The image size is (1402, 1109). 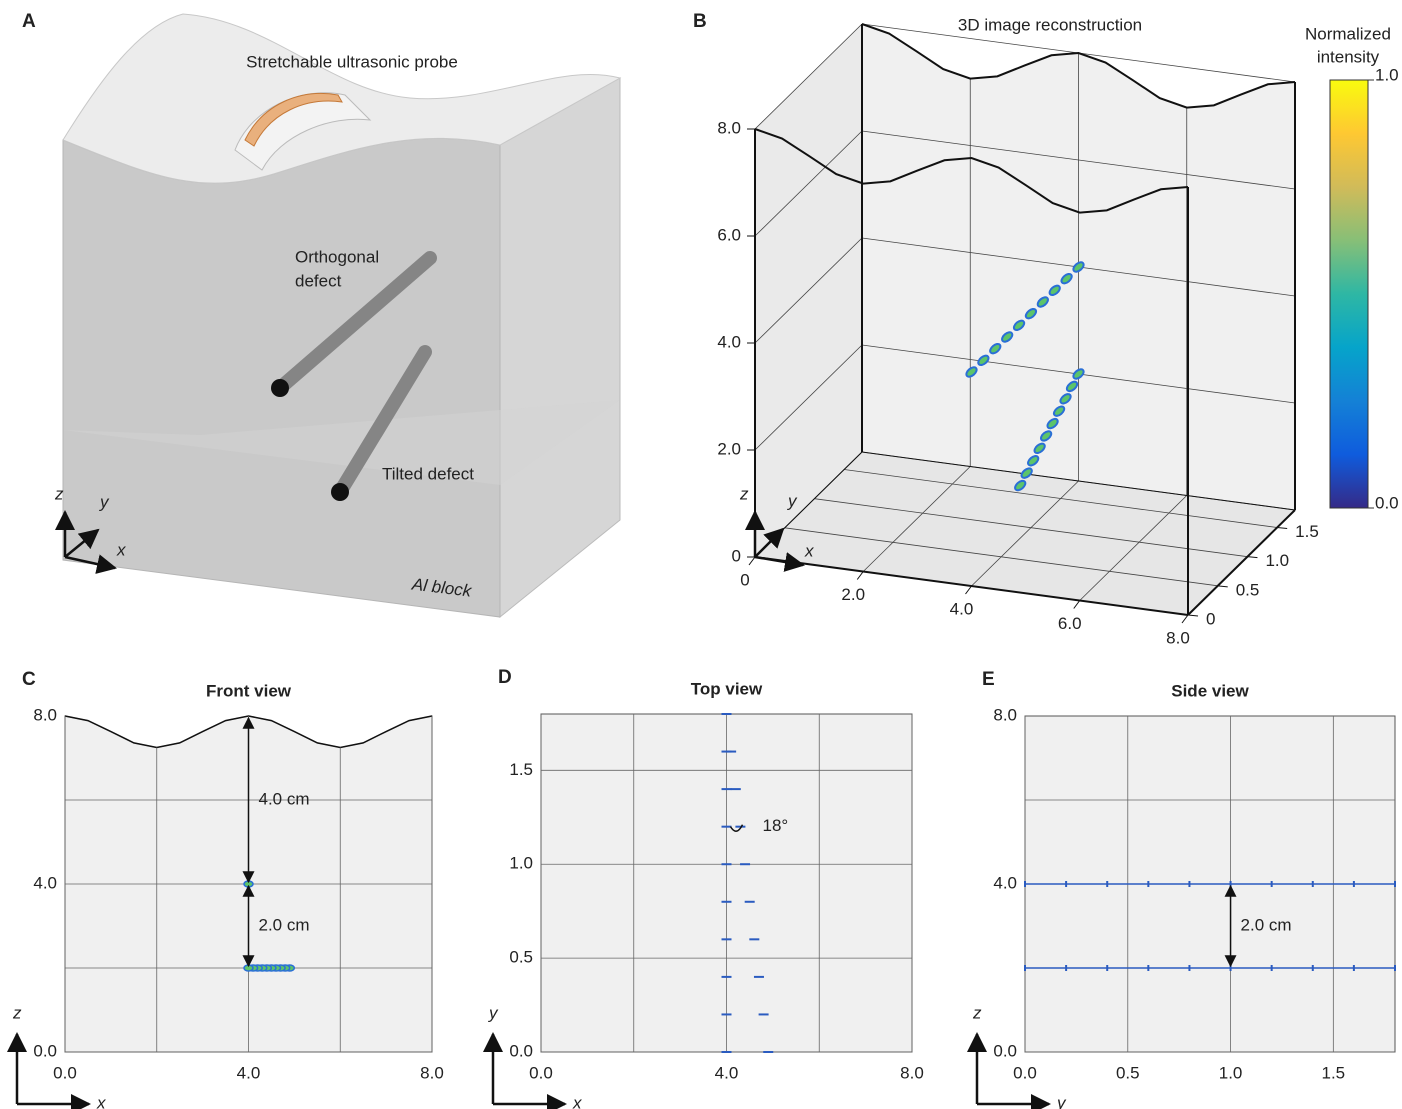 What do you see at coordinates (1348, 56) in the screenshot?
I see `colorbar-label: intensity` at bounding box center [1348, 56].